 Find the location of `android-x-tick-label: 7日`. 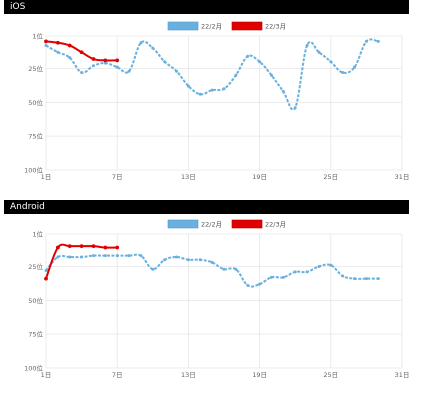

android-x-tick-label: 7日 is located at coordinates (117, 375).